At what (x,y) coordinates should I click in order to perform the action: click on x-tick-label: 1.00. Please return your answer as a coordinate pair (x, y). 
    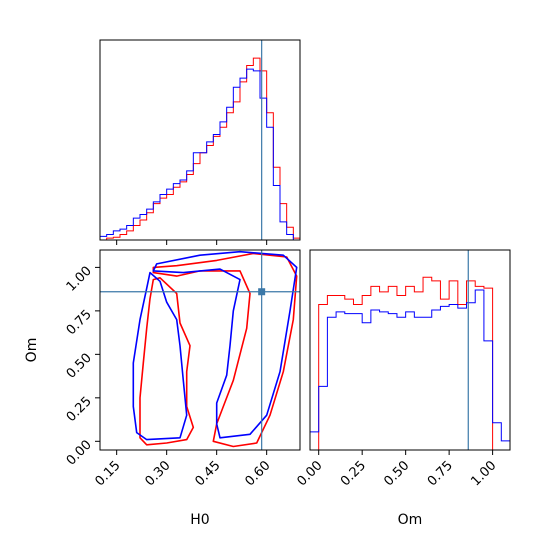
    Looking at the image, I should click on (483, 473).